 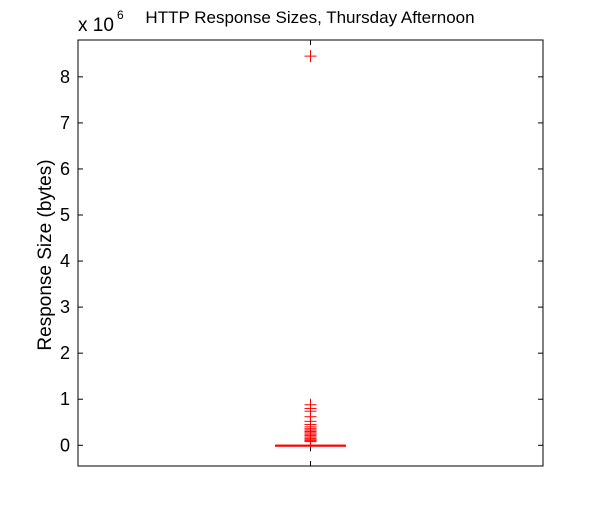 I want to click on y-tick-label: 2, so click(x=65, y=353).